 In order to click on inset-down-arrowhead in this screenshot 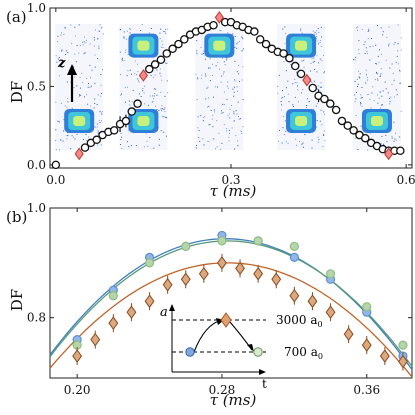, I will do `click(250, 348)`.